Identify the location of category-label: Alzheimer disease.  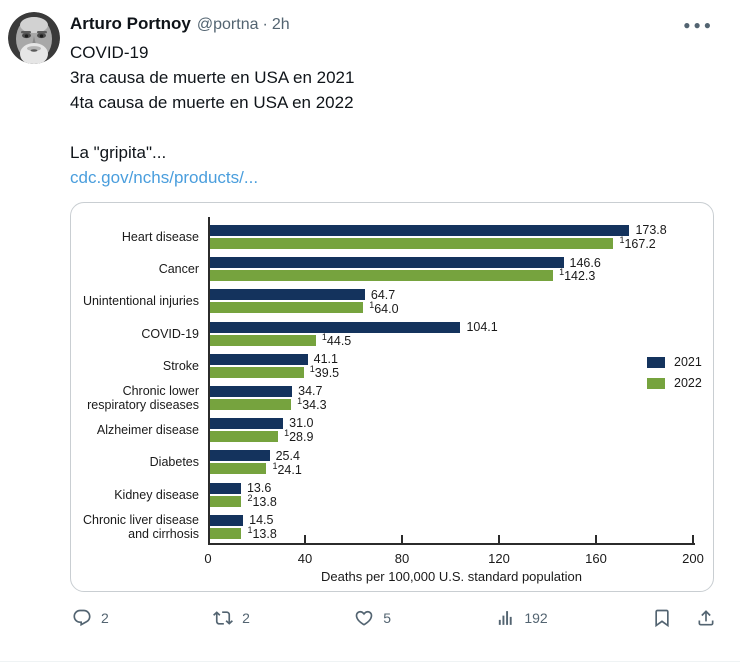
(147, 430).